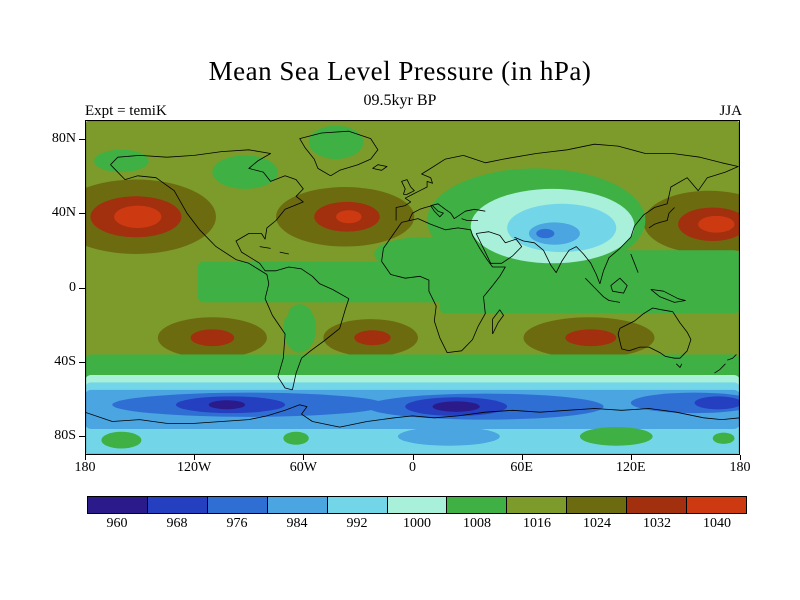 The height and width of the screenshot is (600, 800). What do you see at coordinates (631, 467) in the screenshot?
I see `lon-tick-label: 120E` at bounding box center [631, 467].